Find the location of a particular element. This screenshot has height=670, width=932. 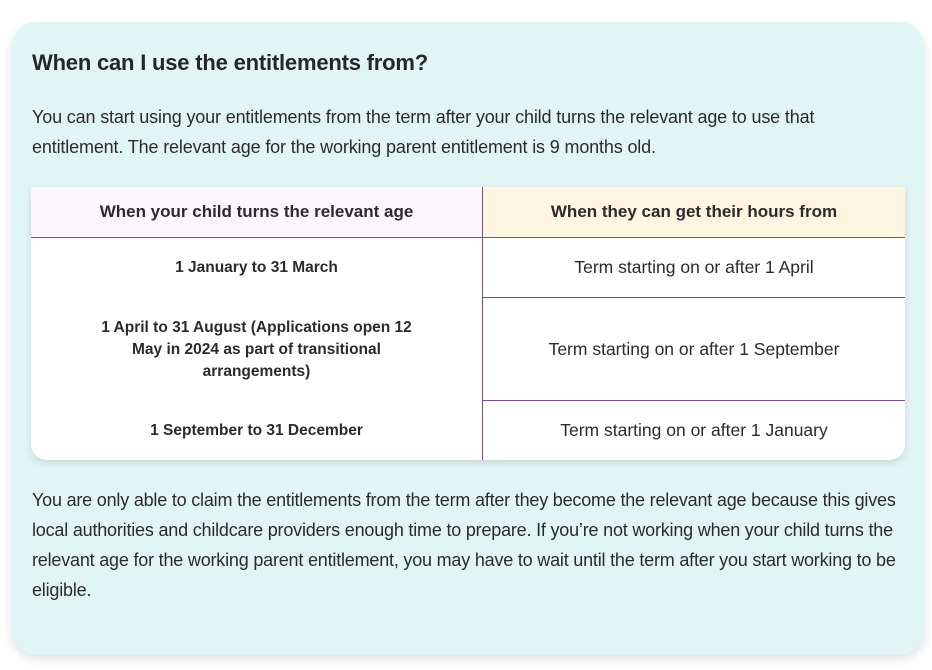

column-header-age: When your child turns the relevant age is located at coordinates (256, 212).